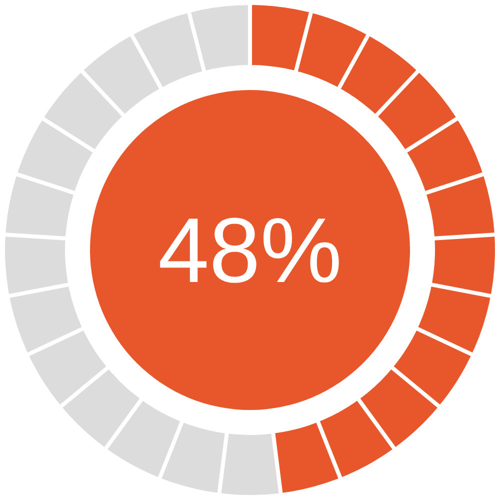 The height and width of the screenshot is (500, 500). Describe the element at coordinates (250, 251) in the screenshot. I see `text: 48%` at that location.